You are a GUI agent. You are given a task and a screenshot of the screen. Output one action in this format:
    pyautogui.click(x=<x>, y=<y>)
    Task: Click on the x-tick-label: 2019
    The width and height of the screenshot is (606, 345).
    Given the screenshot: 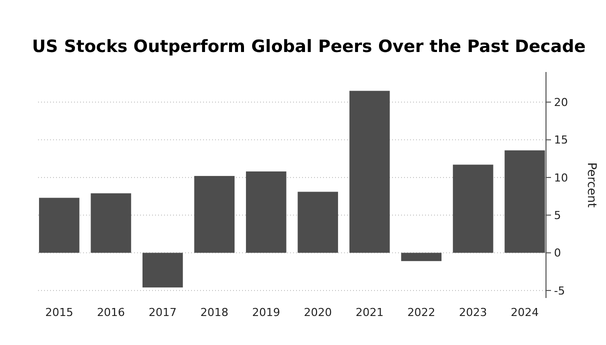 What is the action you would take?
    pyautogui.click(x=266, y=312)
    